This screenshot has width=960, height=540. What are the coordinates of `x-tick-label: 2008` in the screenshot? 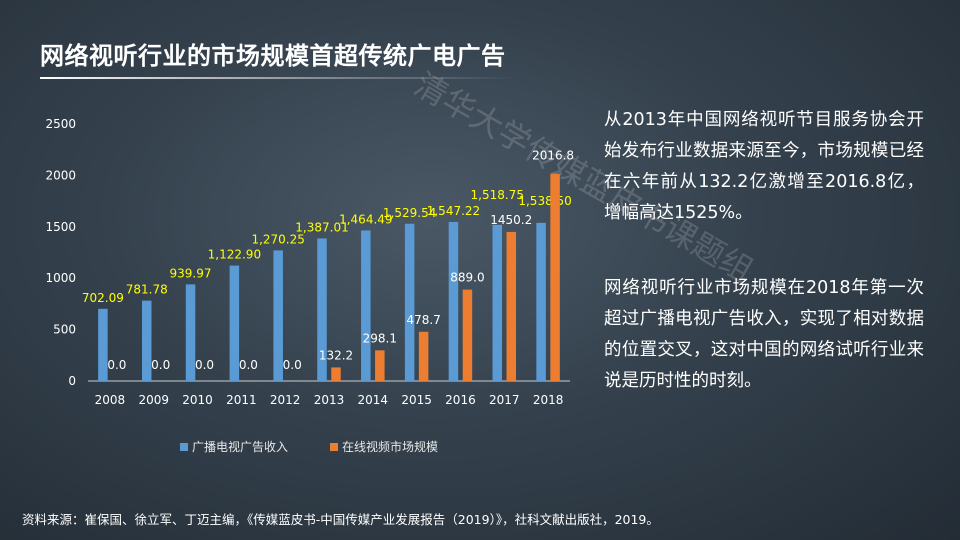 It's located at (110, 400).